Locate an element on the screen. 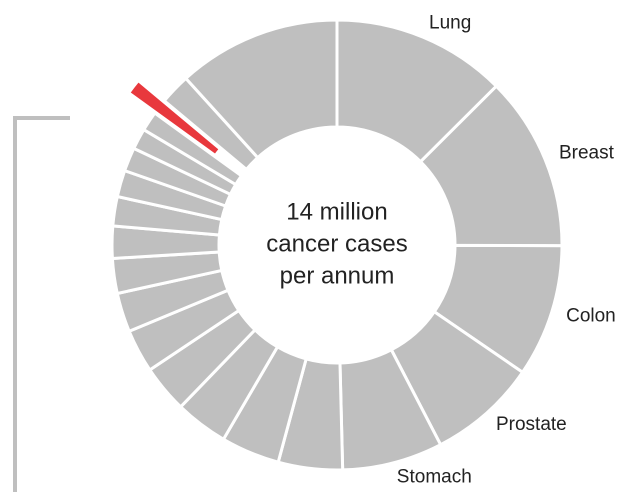  segment-label: Colon is located at coordinates (591, 315).